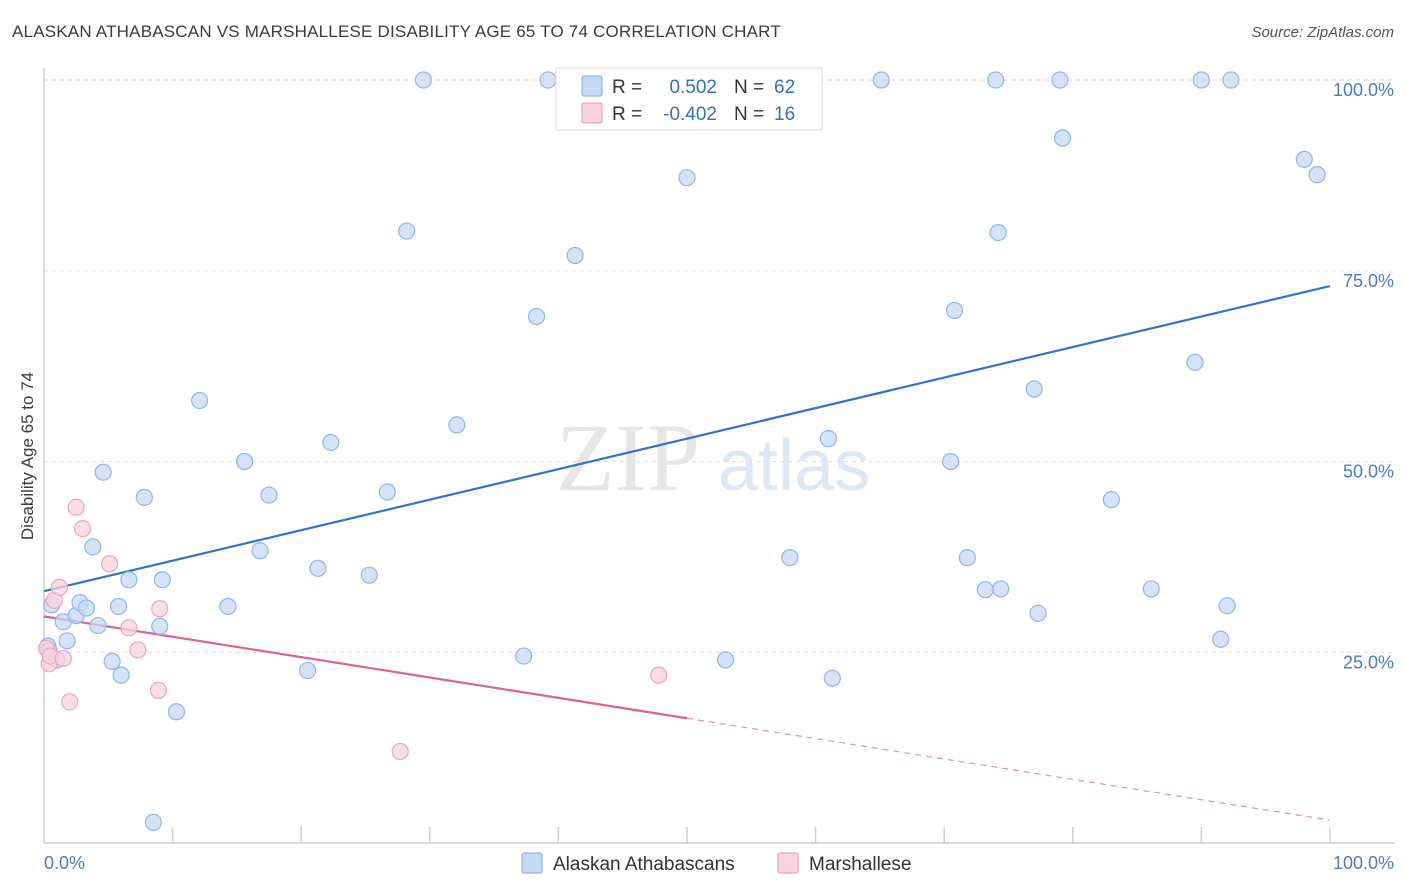 The width and height of the screenshot is (1406, 892). Describe the element at coordinates (1368, 281) in the screenshot. I see `y-tick-label: 75.0%` at that location.